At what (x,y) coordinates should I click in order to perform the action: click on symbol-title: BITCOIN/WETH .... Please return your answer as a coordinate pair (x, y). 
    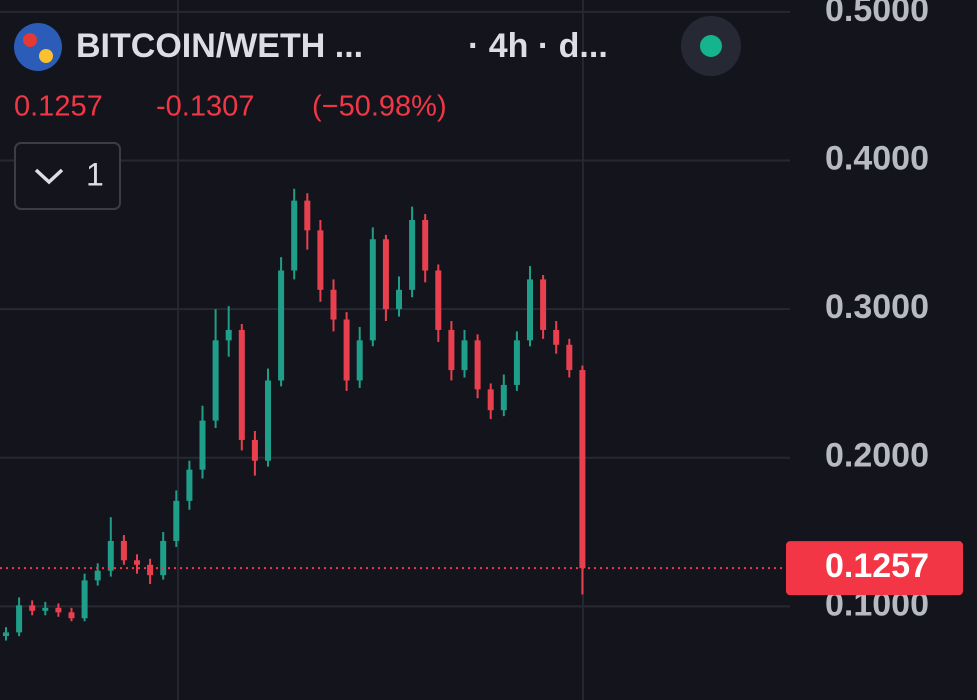
    Looking at the image, I should click on (219, 46).